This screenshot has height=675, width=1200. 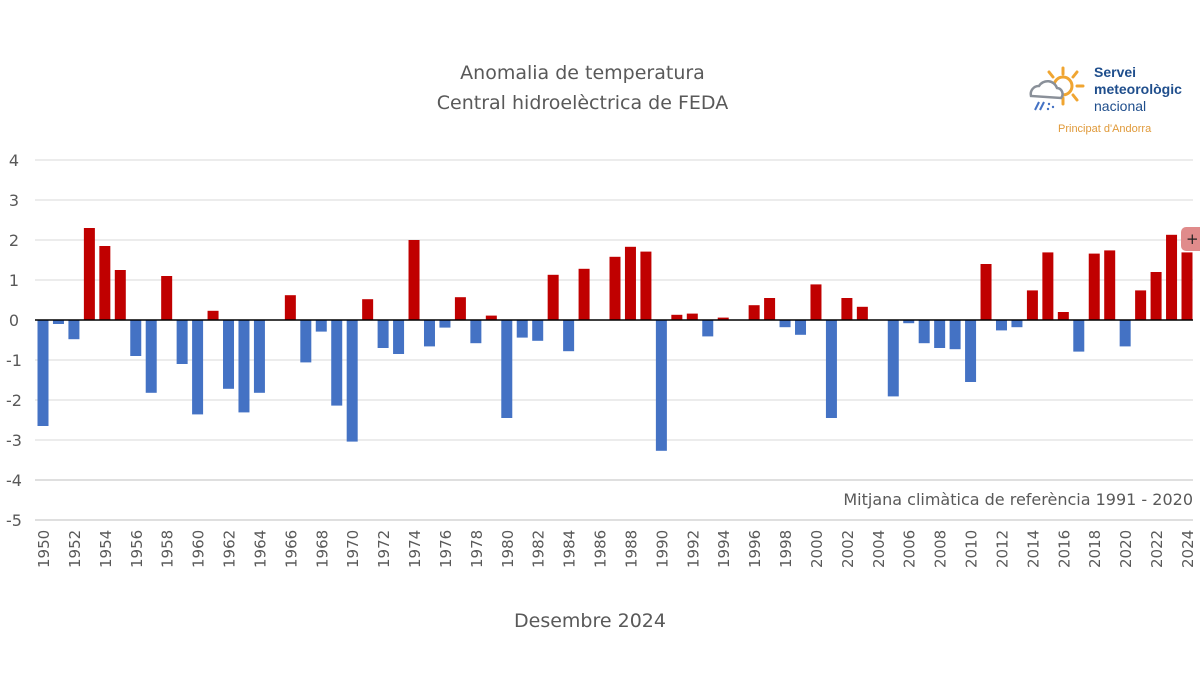 What do you see at coordinates (14, 520) in the screenshot?
I see `y-tick-label: -5` at bounding box center [14, 520].